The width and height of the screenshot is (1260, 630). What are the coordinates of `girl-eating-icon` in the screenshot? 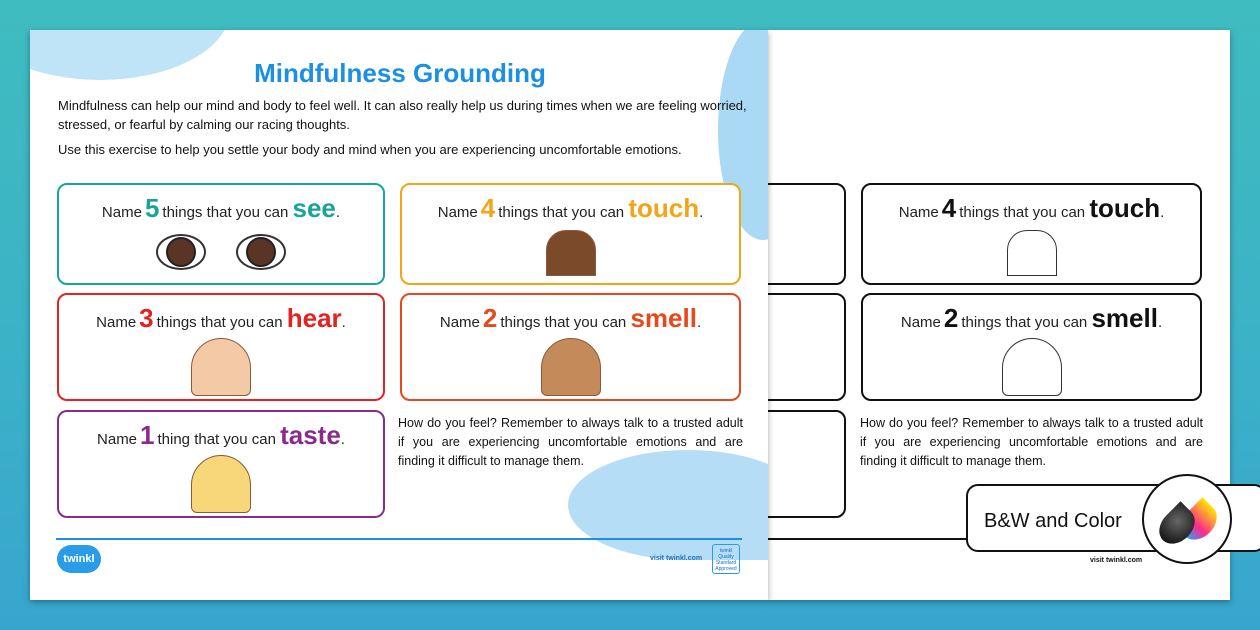 It's located at (221, 484).